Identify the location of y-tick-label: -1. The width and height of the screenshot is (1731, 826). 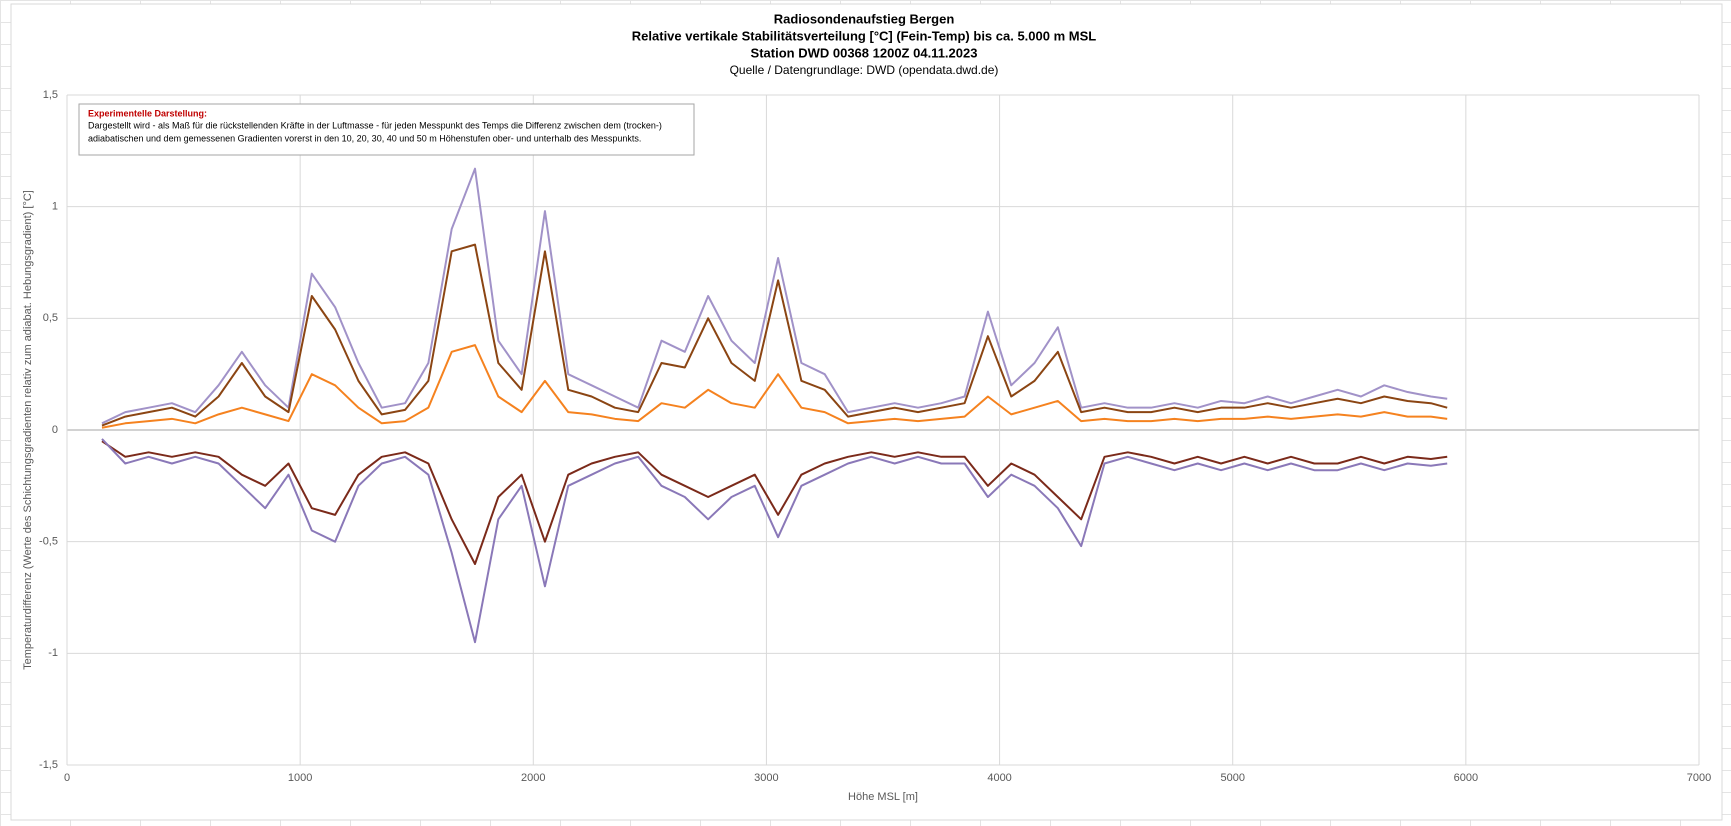
(53, 653).